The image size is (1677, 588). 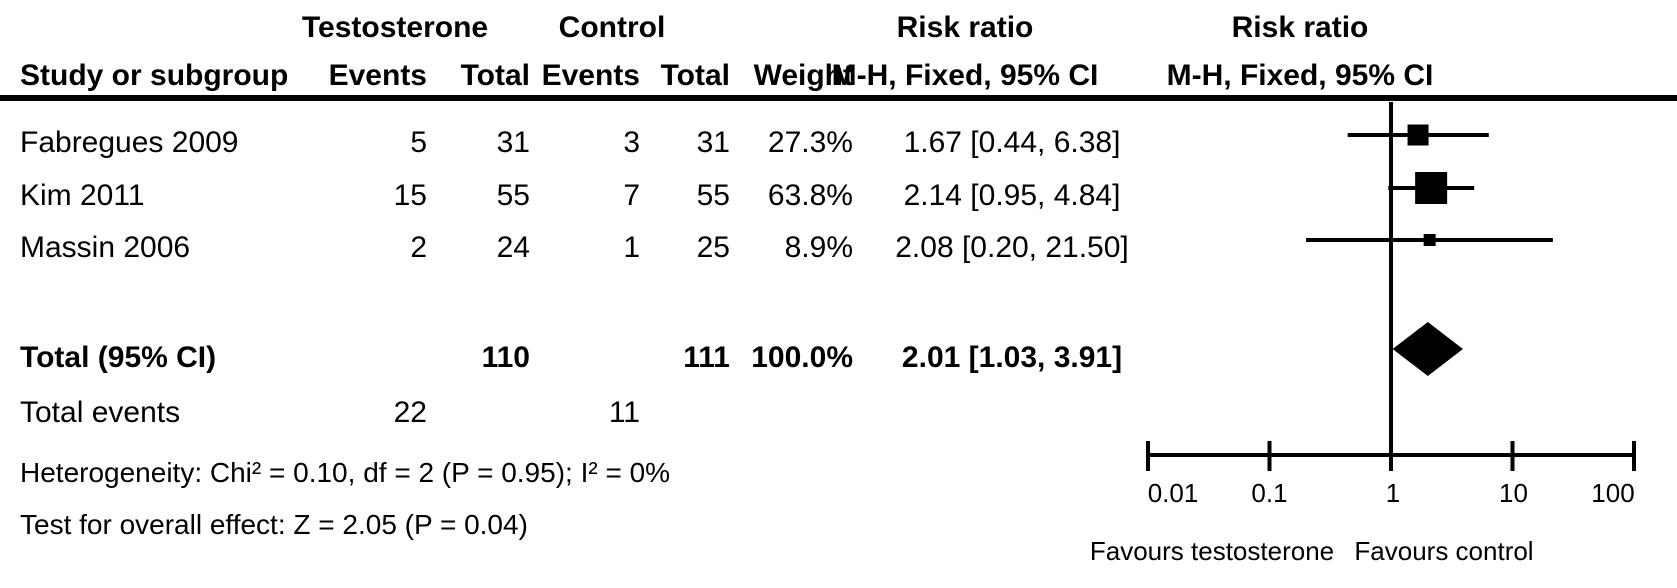 I want to click on control-total-cell: 31, so click(x=713, y=142).